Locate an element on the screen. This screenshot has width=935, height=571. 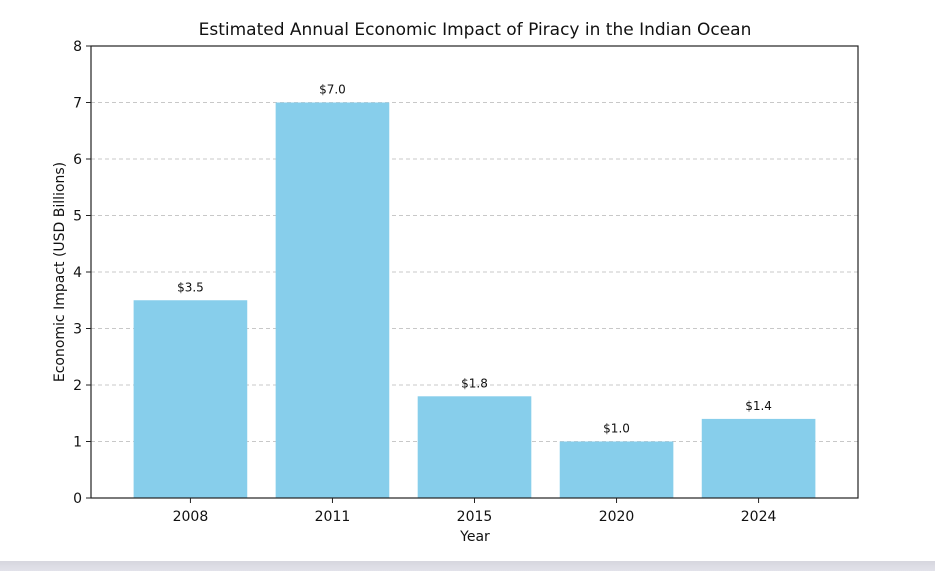
y-tick-label: 6 is located at coordinates (77, 160).